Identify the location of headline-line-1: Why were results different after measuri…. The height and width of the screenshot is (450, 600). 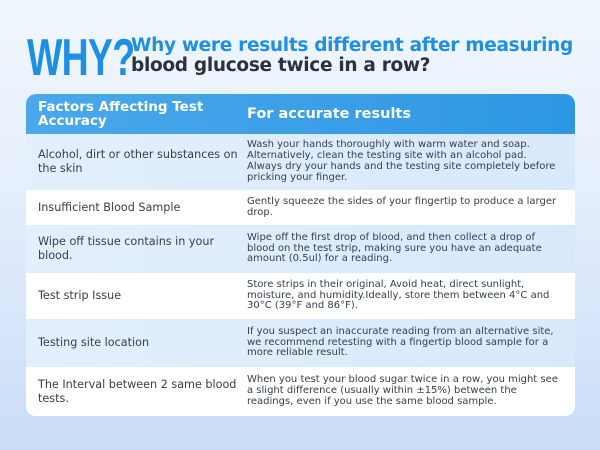
(352, 45).